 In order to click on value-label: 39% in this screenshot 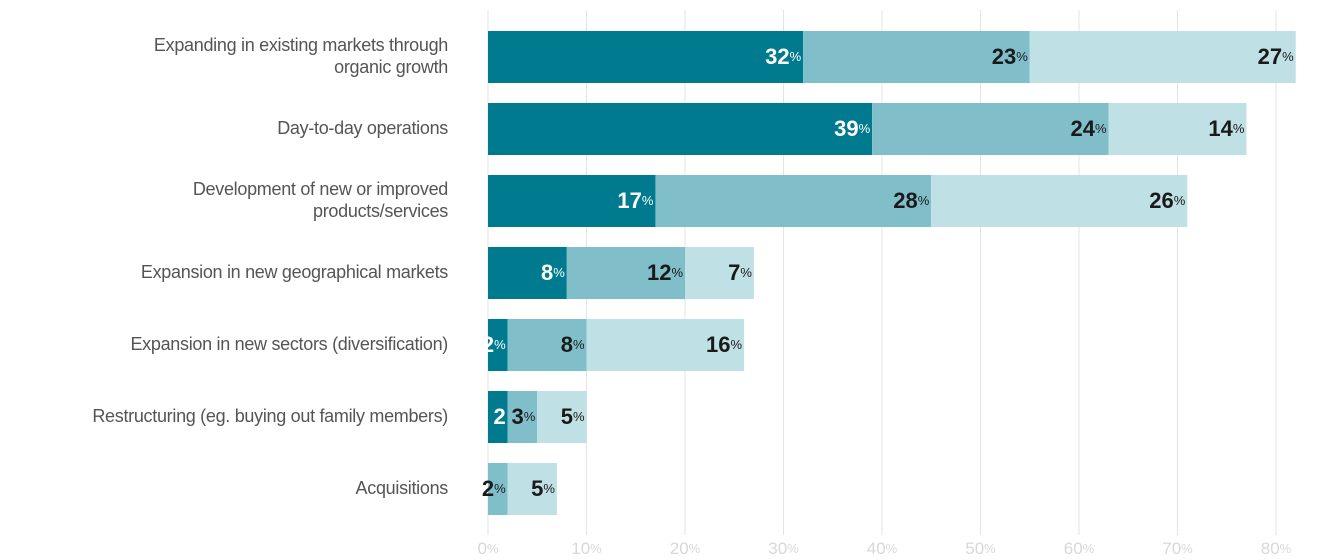, I will do `click(852, 128)`.